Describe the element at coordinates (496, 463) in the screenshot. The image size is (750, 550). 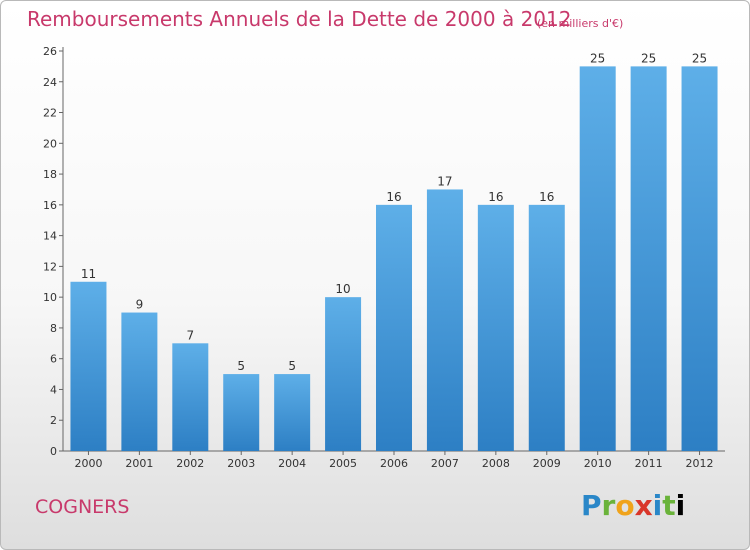
I see `x-tick-label: 2008` at that location.